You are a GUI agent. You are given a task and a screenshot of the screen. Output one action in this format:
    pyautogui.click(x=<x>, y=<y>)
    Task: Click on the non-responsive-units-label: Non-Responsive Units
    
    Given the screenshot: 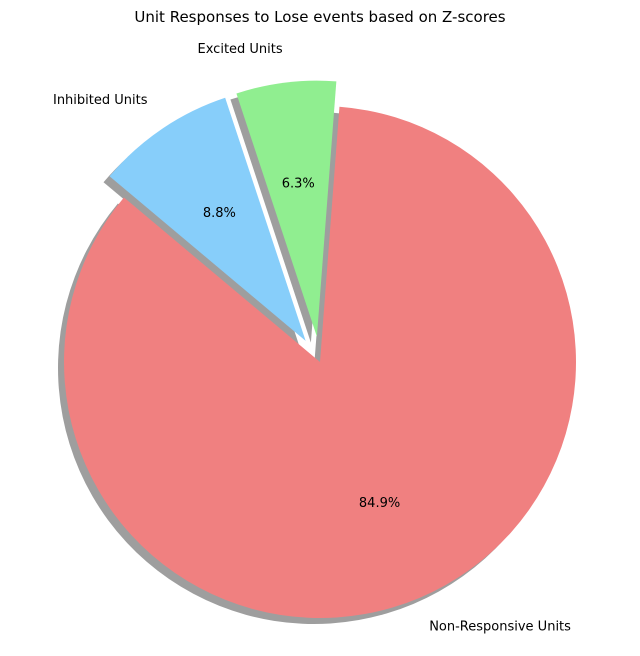 What is the action you would take?
    pyautogui.click(x=500, y=626)
    